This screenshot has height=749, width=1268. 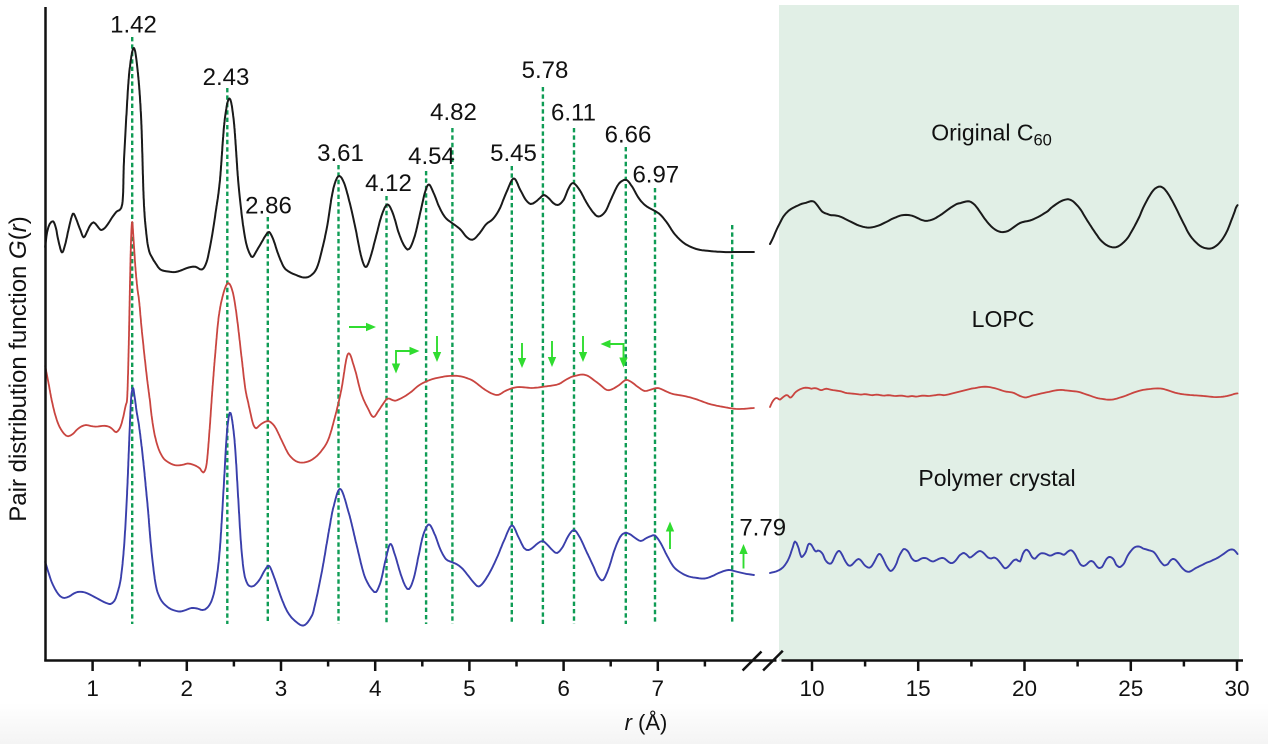 I want to click on svg-text: Polymer crystal, so click(x=996, y=478).